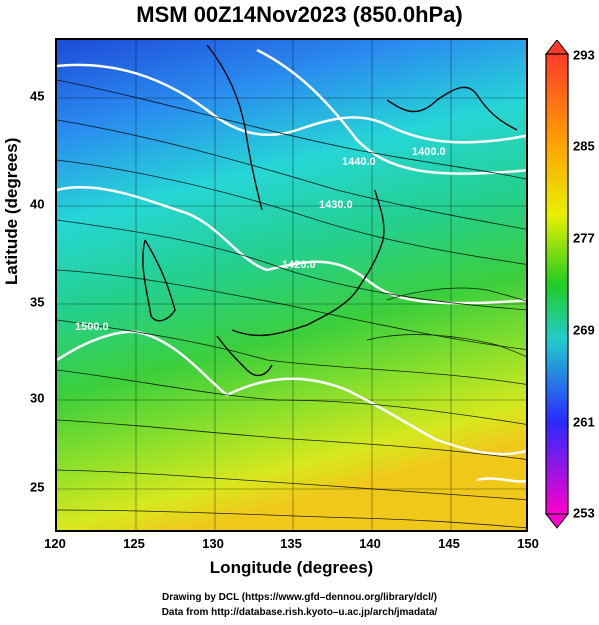  What do you see at coordinates (299, 265) in the screenshot?
I see `contour-label-1420: 1420.0` at bounding box center [299, 265].